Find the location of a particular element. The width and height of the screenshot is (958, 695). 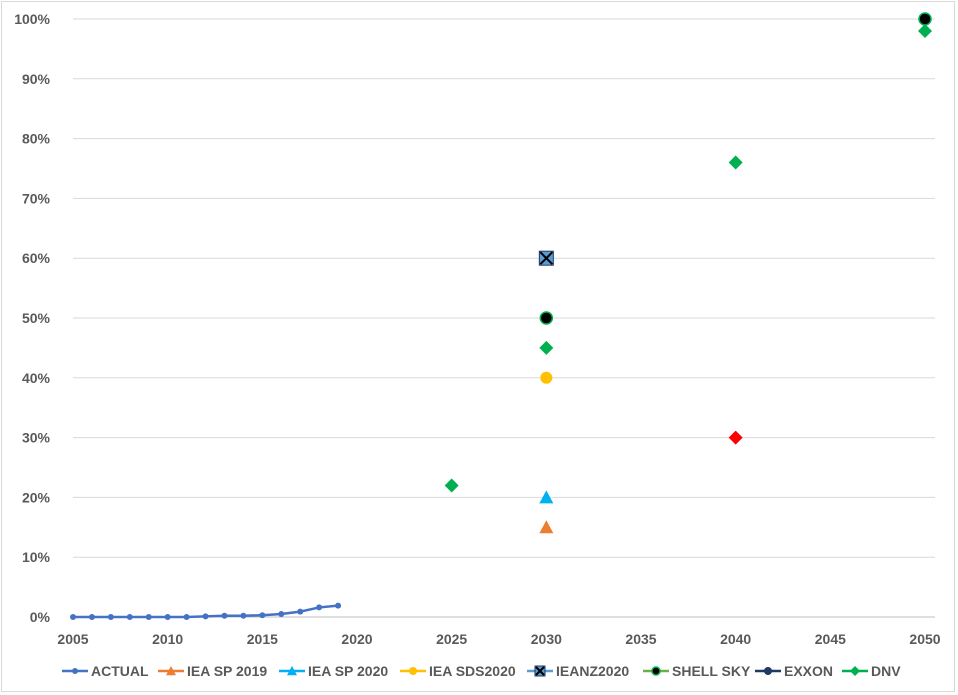

data-point-cross is located at coordinates (546, 258).